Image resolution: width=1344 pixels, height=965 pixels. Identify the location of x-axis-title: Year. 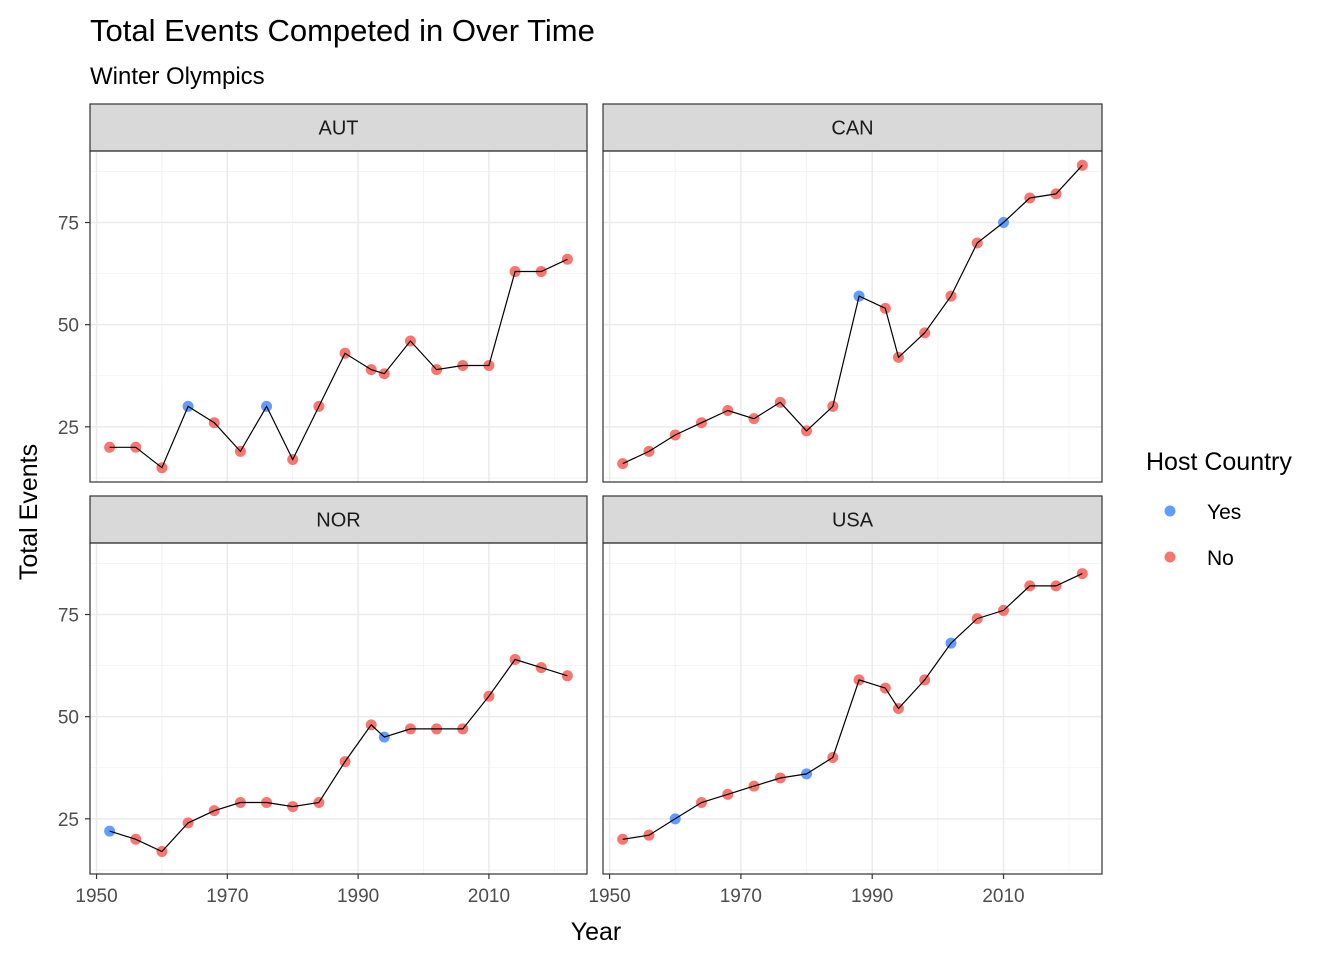
(596, 932).